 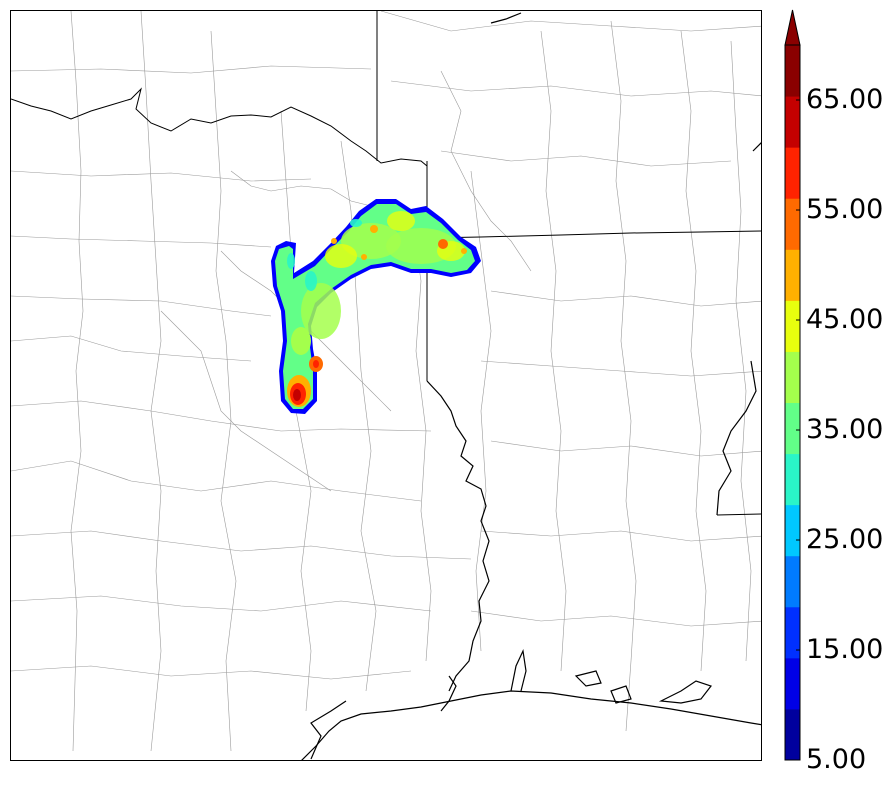 What do you see at coordinates (845, 539) in the screenshot?
I see `colorbar-tick-label: 25.00` at bounding box center [845, 539].